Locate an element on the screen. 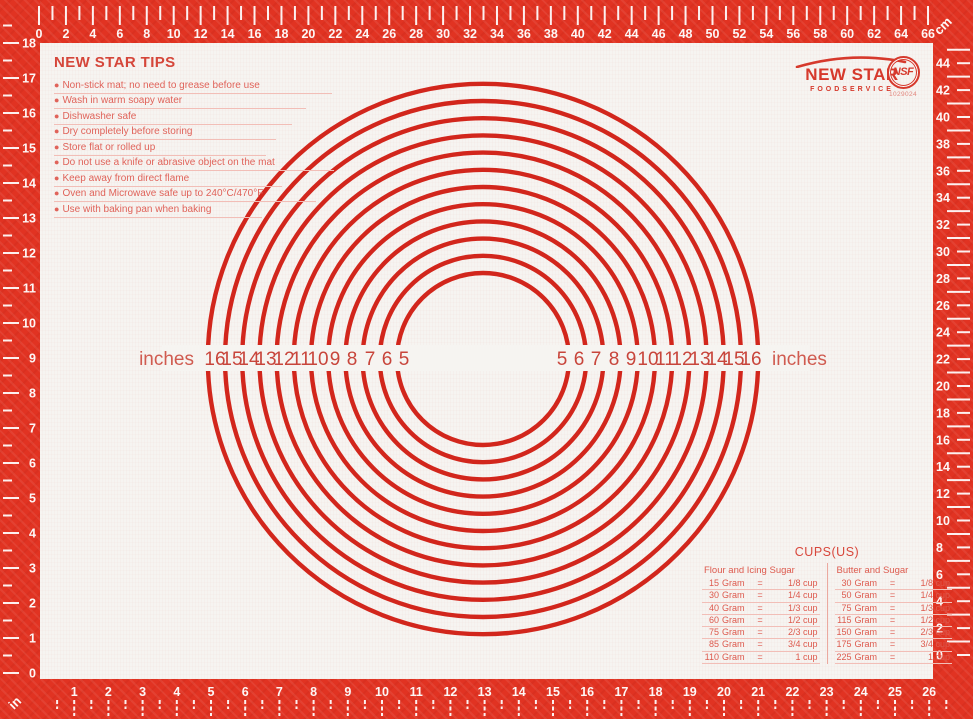 The width and height of the screenshot is (973, 719). tip-item-2: ● Wash in warm soapy water is located at coordinates (180, 102).